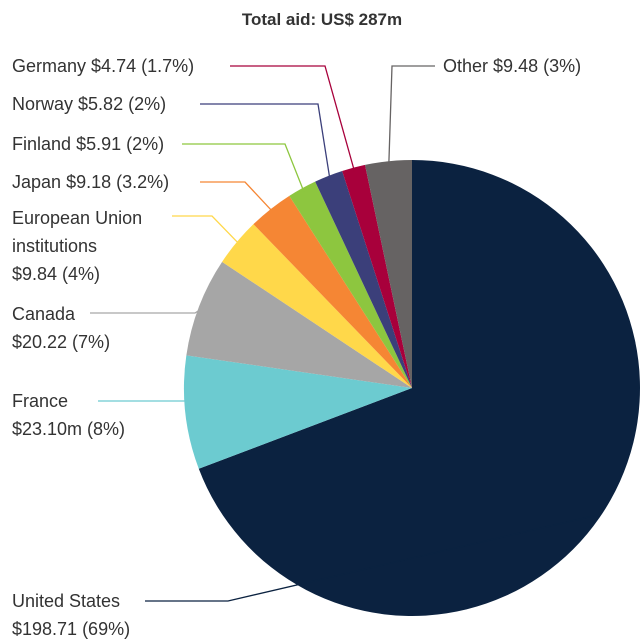 The width and height of the screenshot is (644, 639). I want to click on category-label: Finland, so click(42, 144).